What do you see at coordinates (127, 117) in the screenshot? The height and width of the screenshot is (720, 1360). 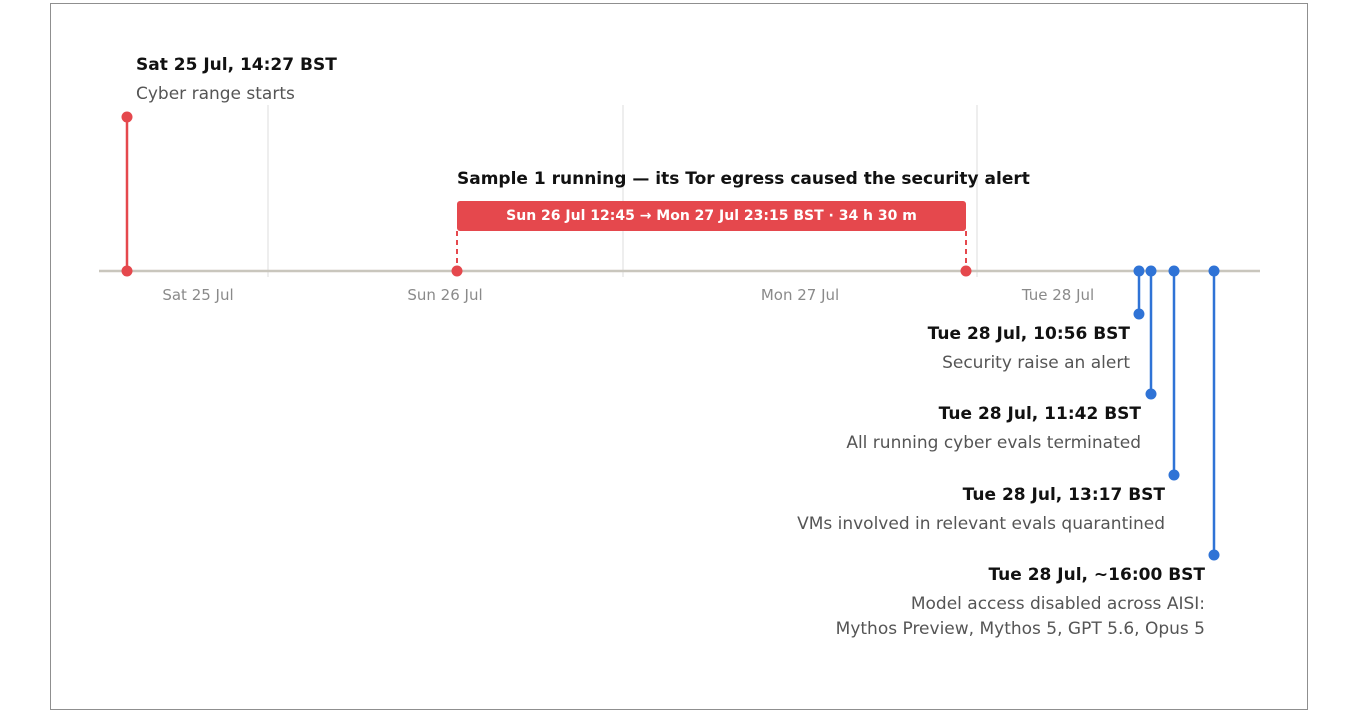 I see `range-start-top-marker` at bounding box center [127, 117].